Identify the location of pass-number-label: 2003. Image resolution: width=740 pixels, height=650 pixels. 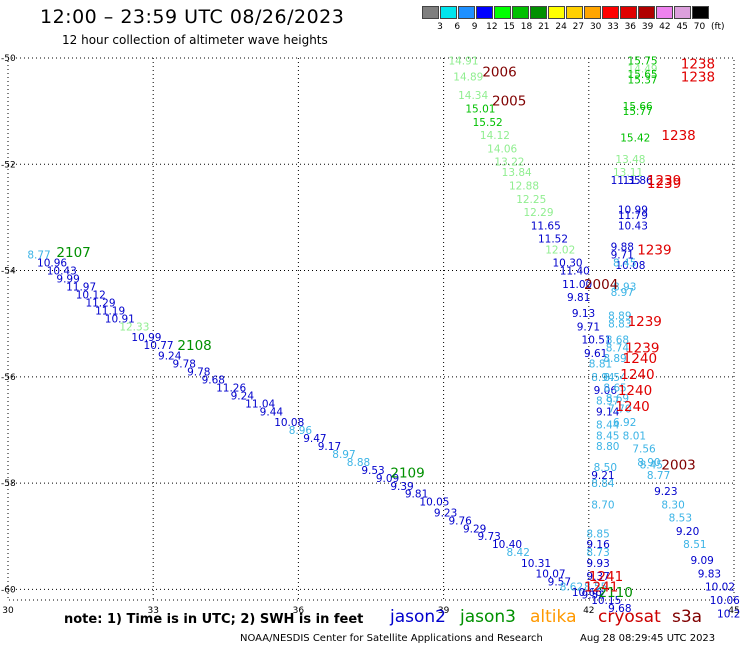
(678, 466).